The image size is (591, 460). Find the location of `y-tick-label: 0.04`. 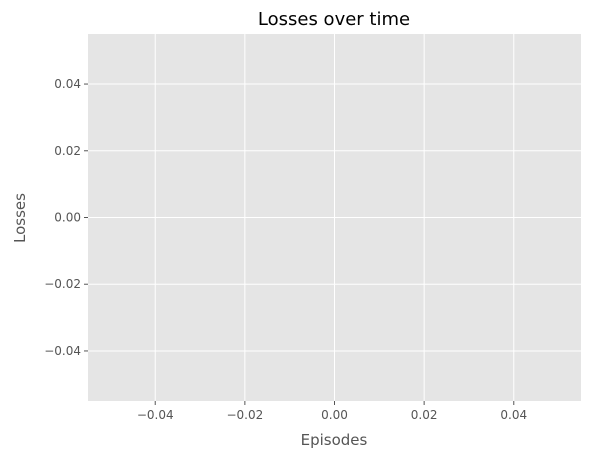

y-tick-label: 0.04 is located at coordinates (67, 84).